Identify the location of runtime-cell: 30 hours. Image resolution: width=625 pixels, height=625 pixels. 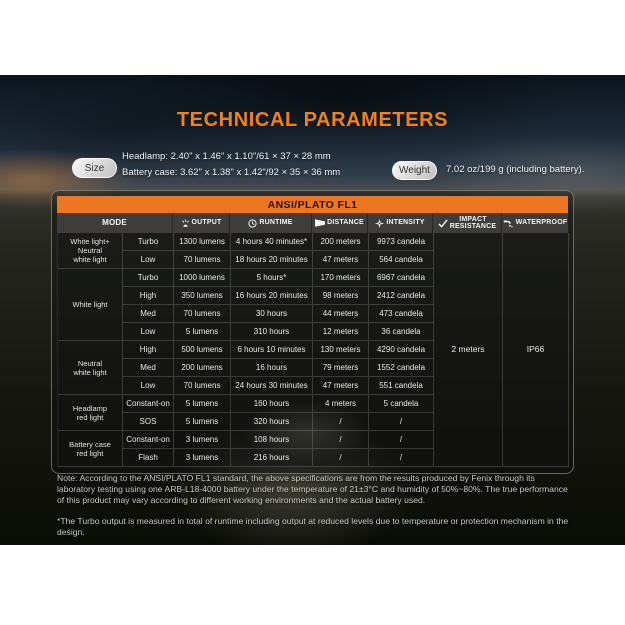
(272, 314).